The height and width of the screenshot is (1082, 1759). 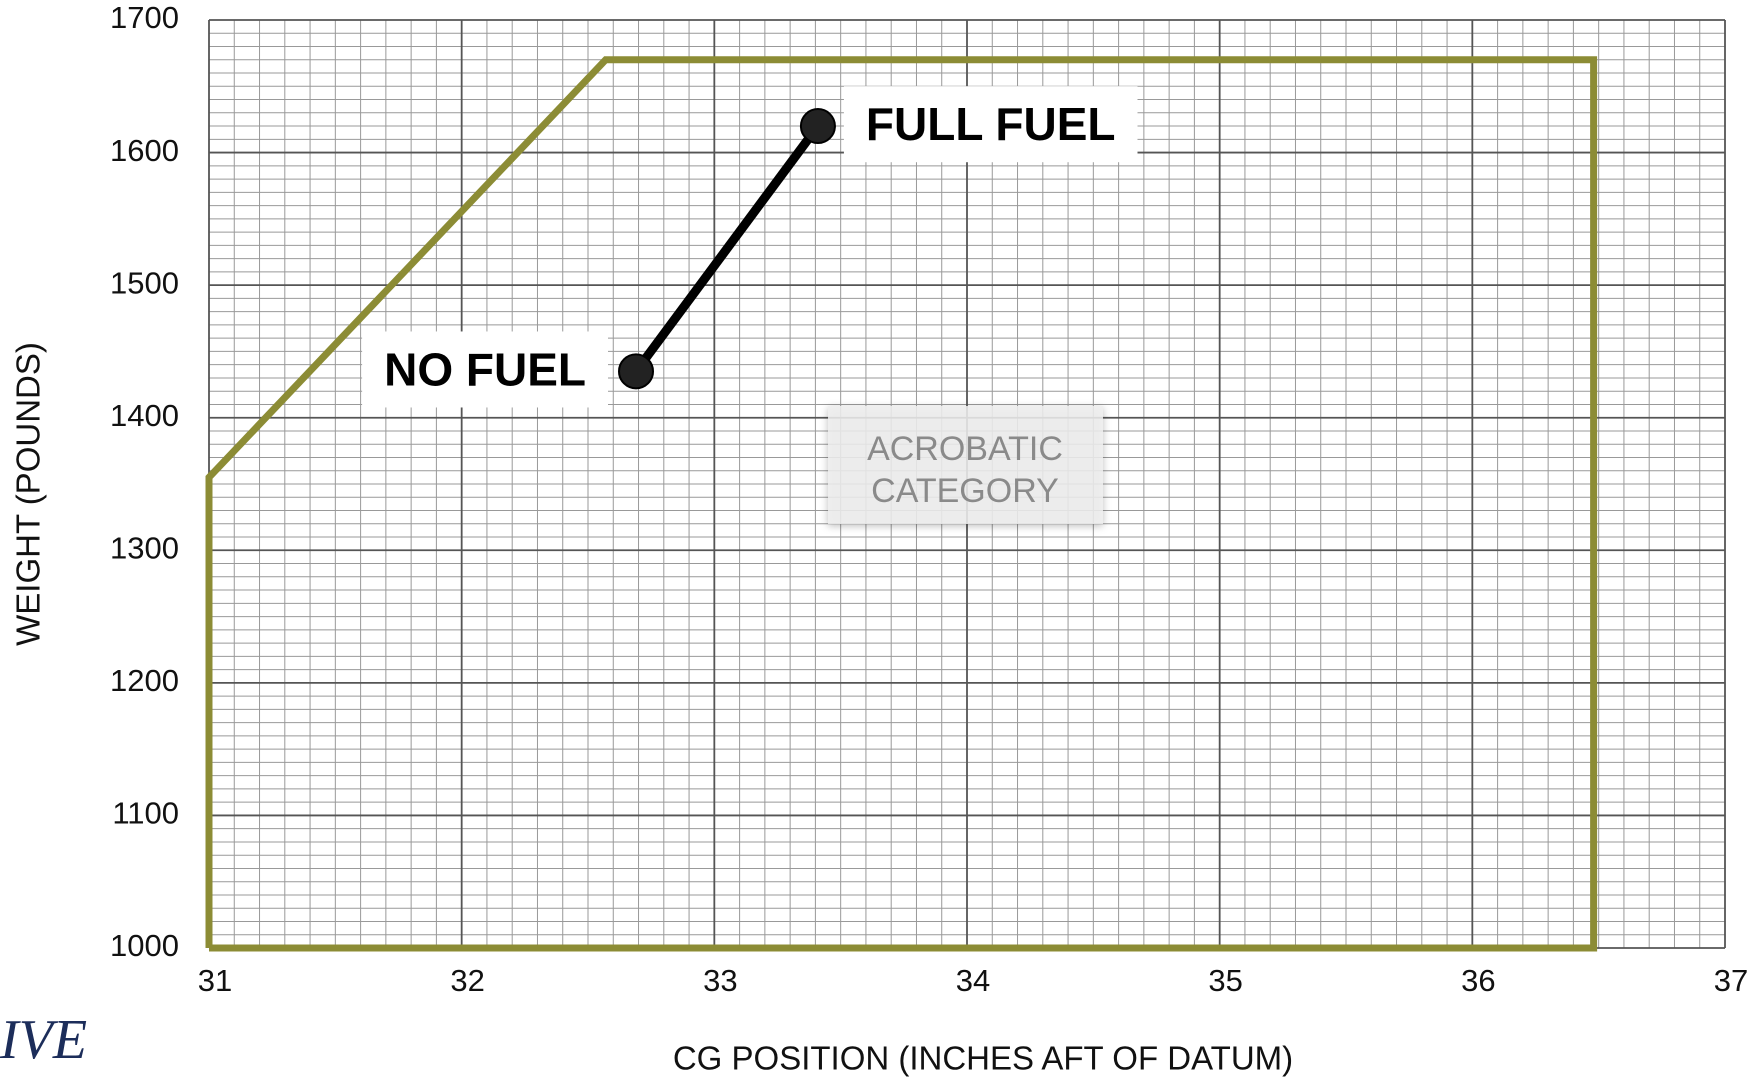 I want to click on y-tick-label: 1100, so click(x=145, y=813).